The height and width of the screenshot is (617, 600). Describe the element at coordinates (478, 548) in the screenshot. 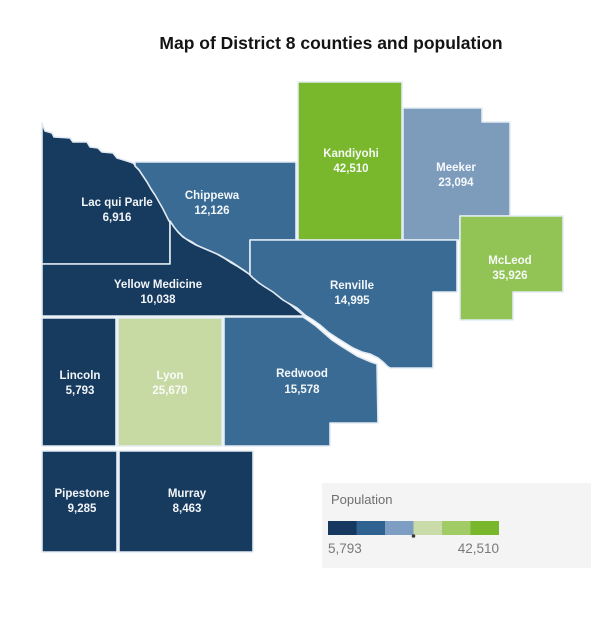

I see `legend-max-label: 42,510` at that location.